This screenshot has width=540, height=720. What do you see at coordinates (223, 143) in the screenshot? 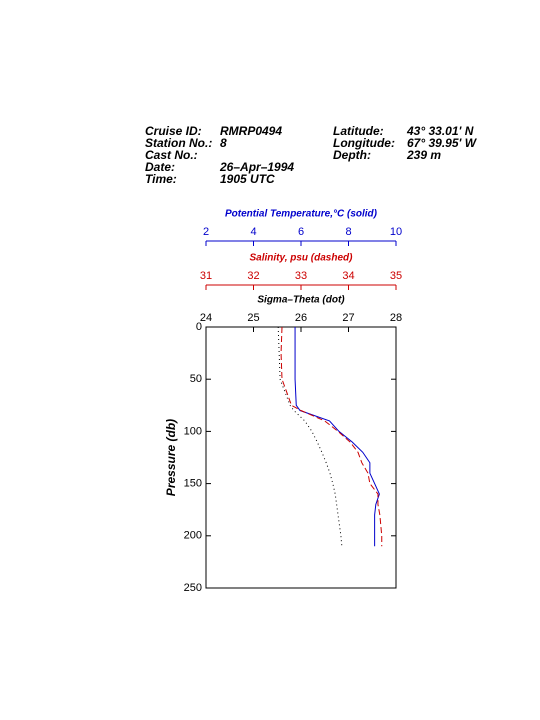
I see `header-value: 8` at bounding box center [223, 143].